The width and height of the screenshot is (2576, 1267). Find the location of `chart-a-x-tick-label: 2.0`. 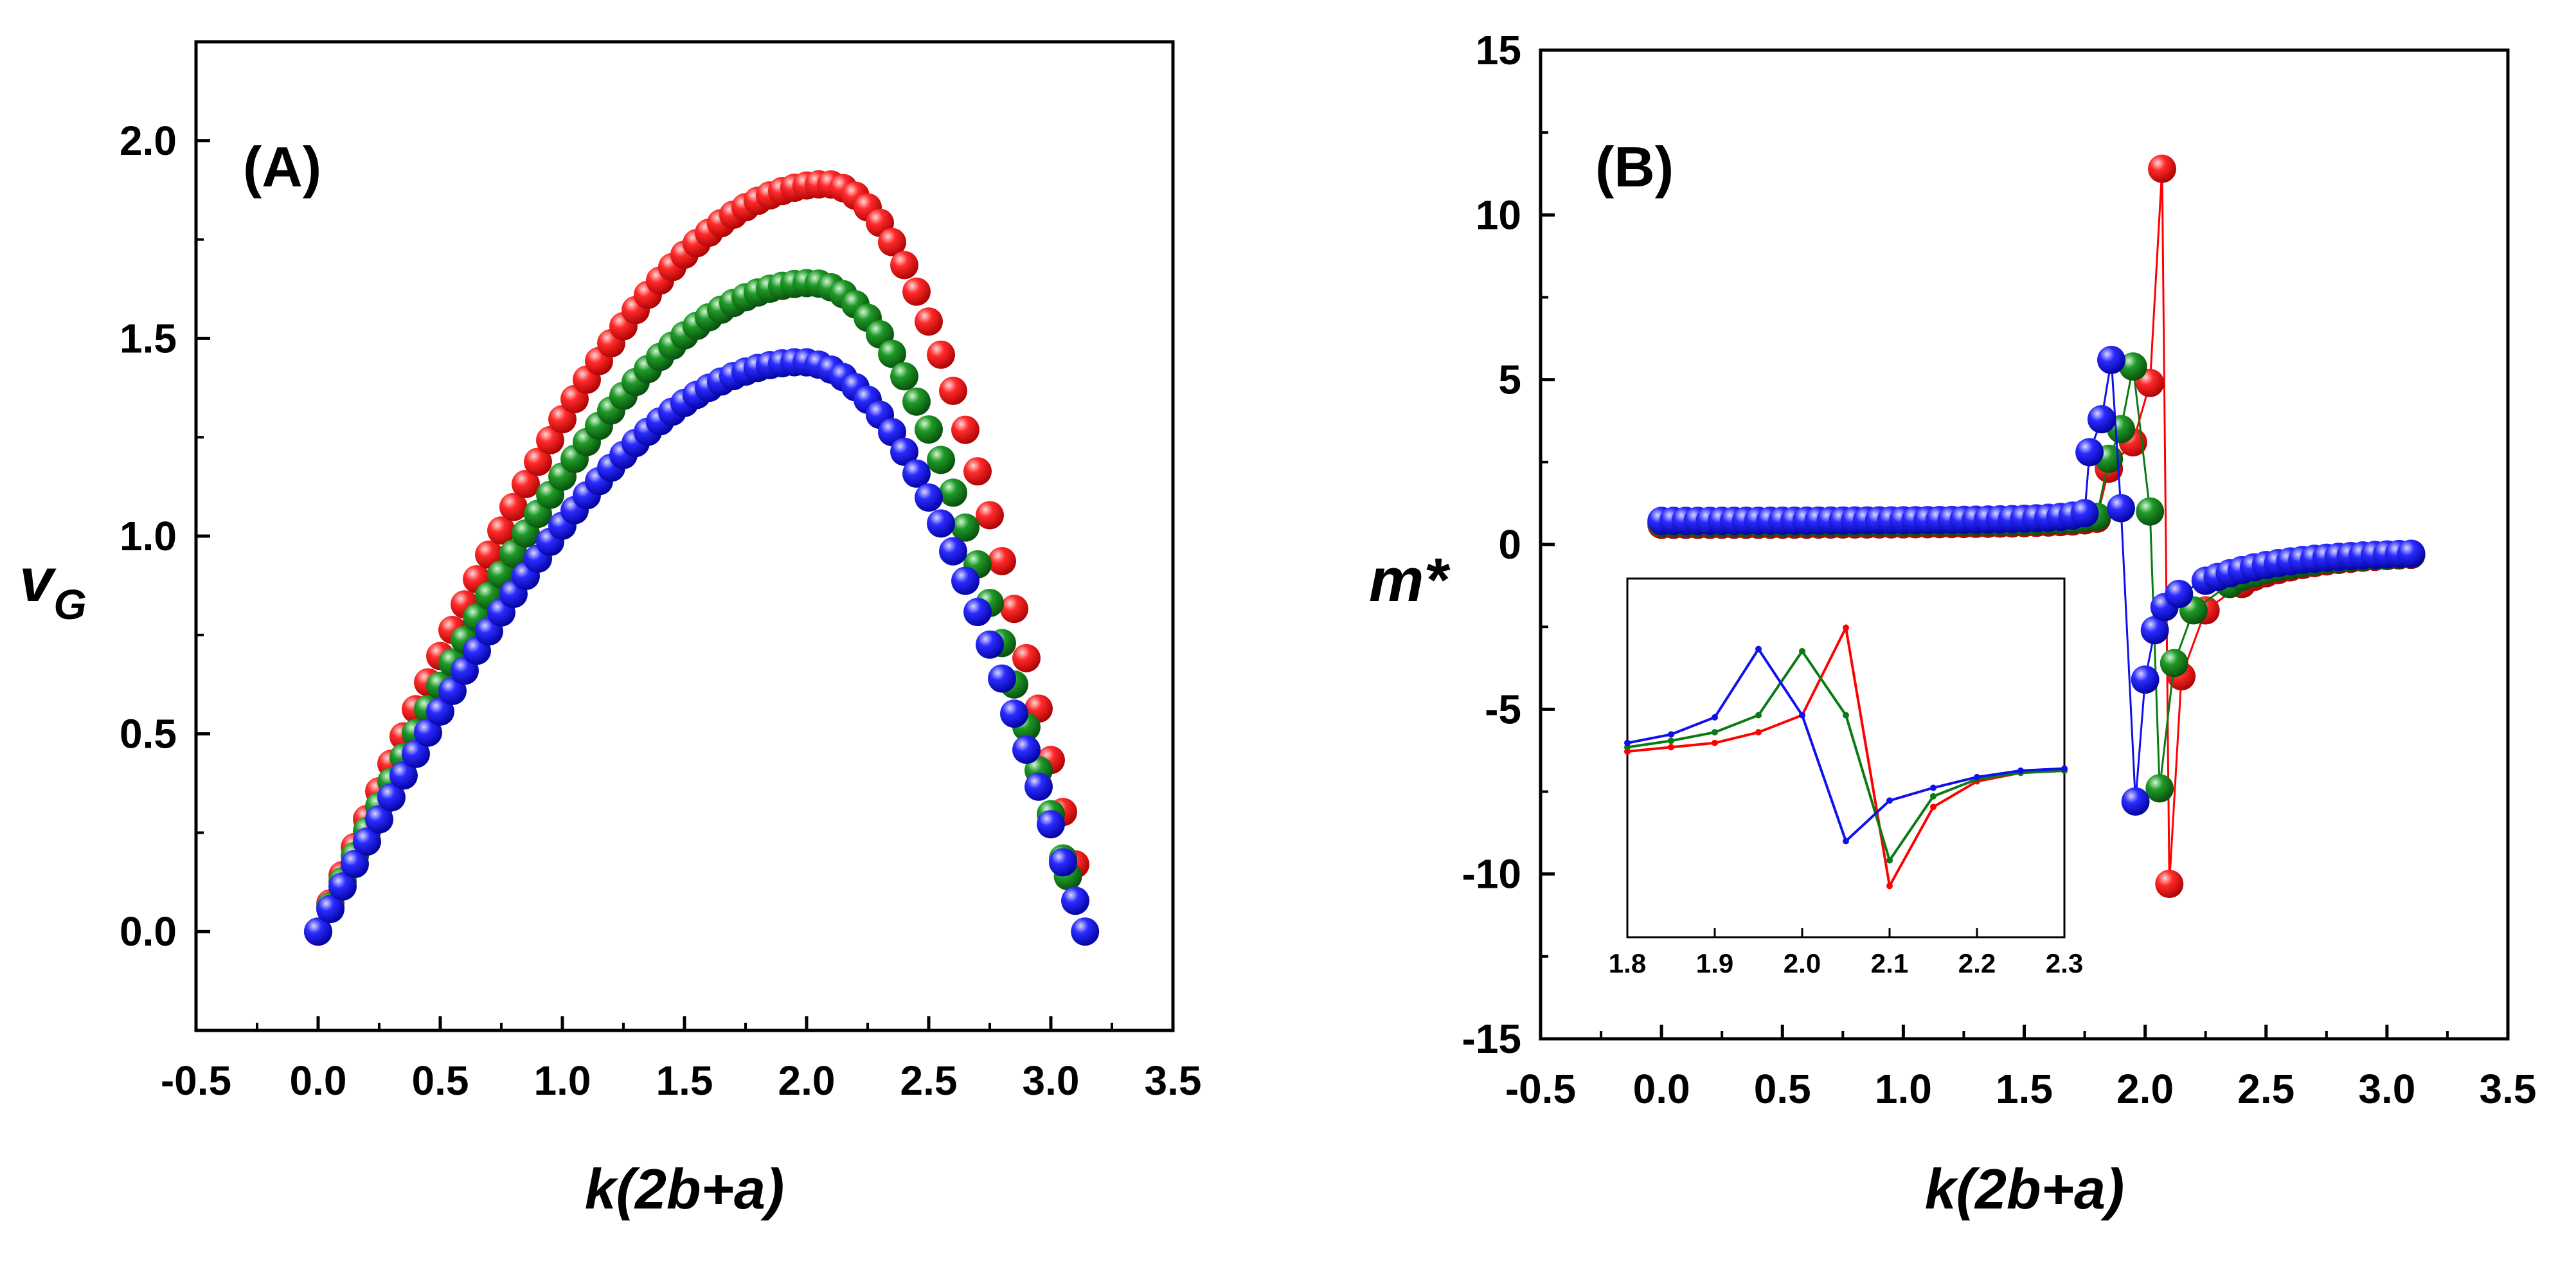

chart-a-x-tick-label: 2.0 is located at coordinates (807, 1080).